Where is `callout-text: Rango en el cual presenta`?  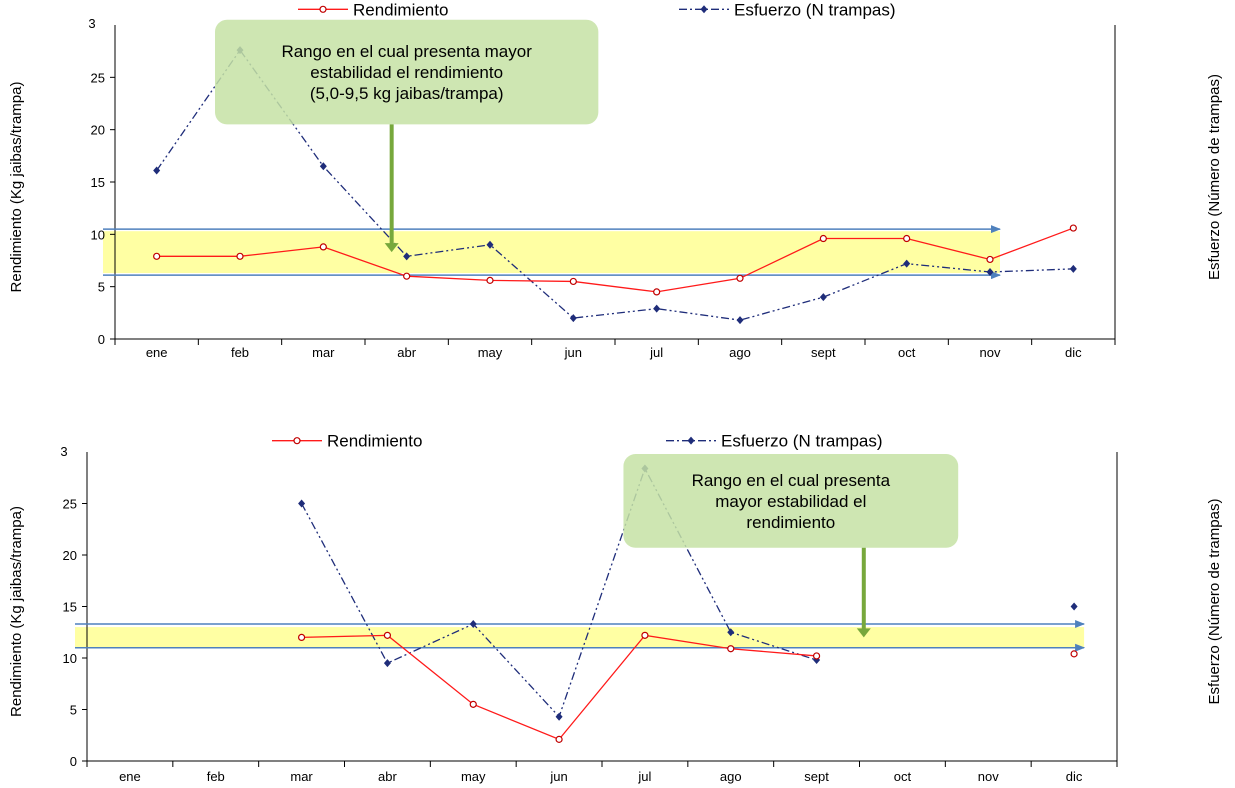
callout-text: Rango en el cual presenta is located at coordinates (791, 480).